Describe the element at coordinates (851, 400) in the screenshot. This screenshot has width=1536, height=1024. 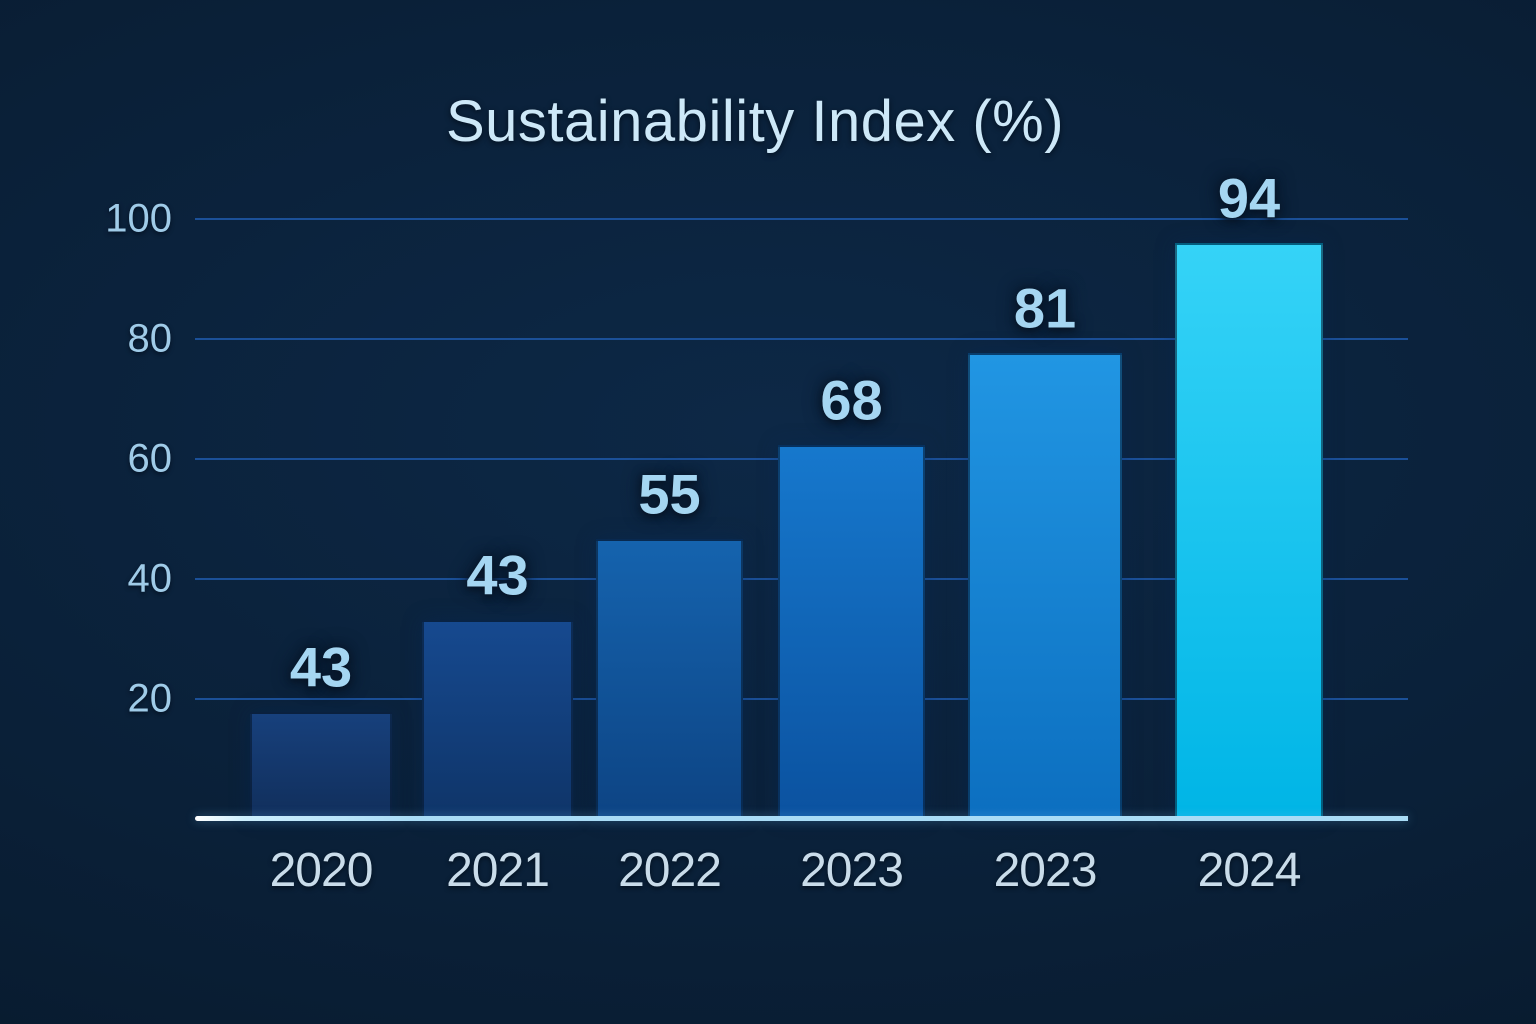
I see `bar-value-label: 68` at that location.